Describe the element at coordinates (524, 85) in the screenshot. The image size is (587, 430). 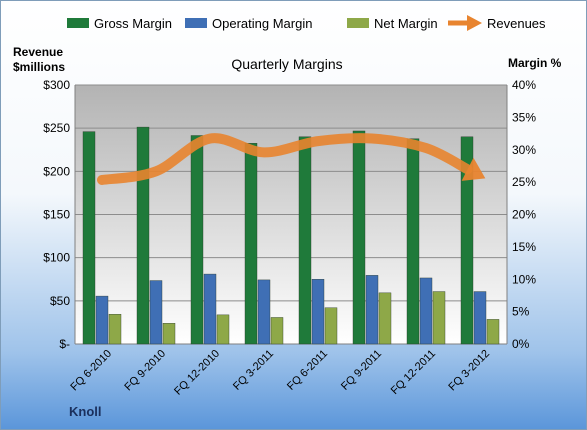
I see `right-tick-label: 40%` at that location.